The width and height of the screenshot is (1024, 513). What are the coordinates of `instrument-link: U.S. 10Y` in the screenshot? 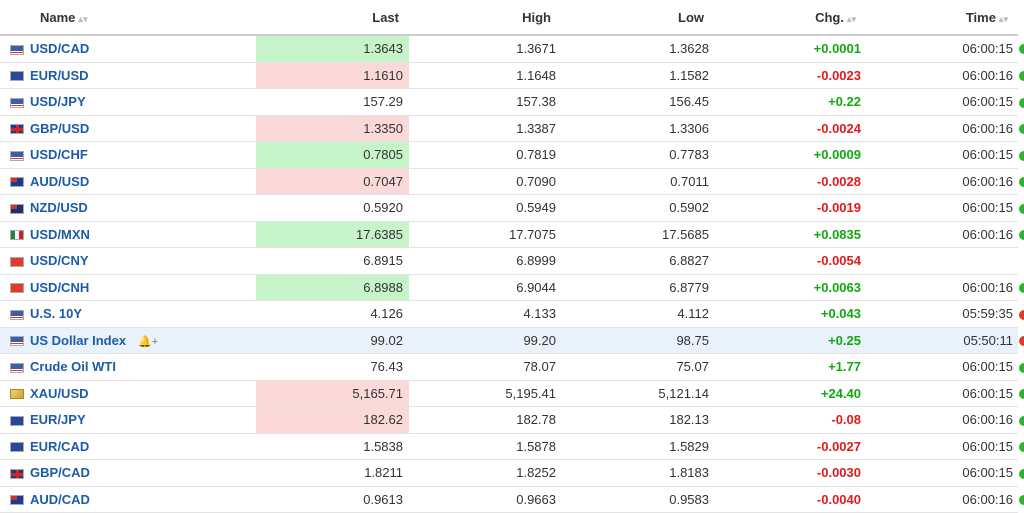 It's located at (56, 314).